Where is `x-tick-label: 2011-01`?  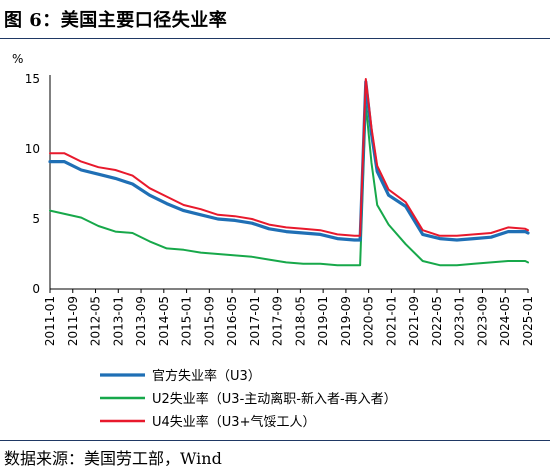 x-tick-label: 2011-01 is located at coordinates (50, 321).